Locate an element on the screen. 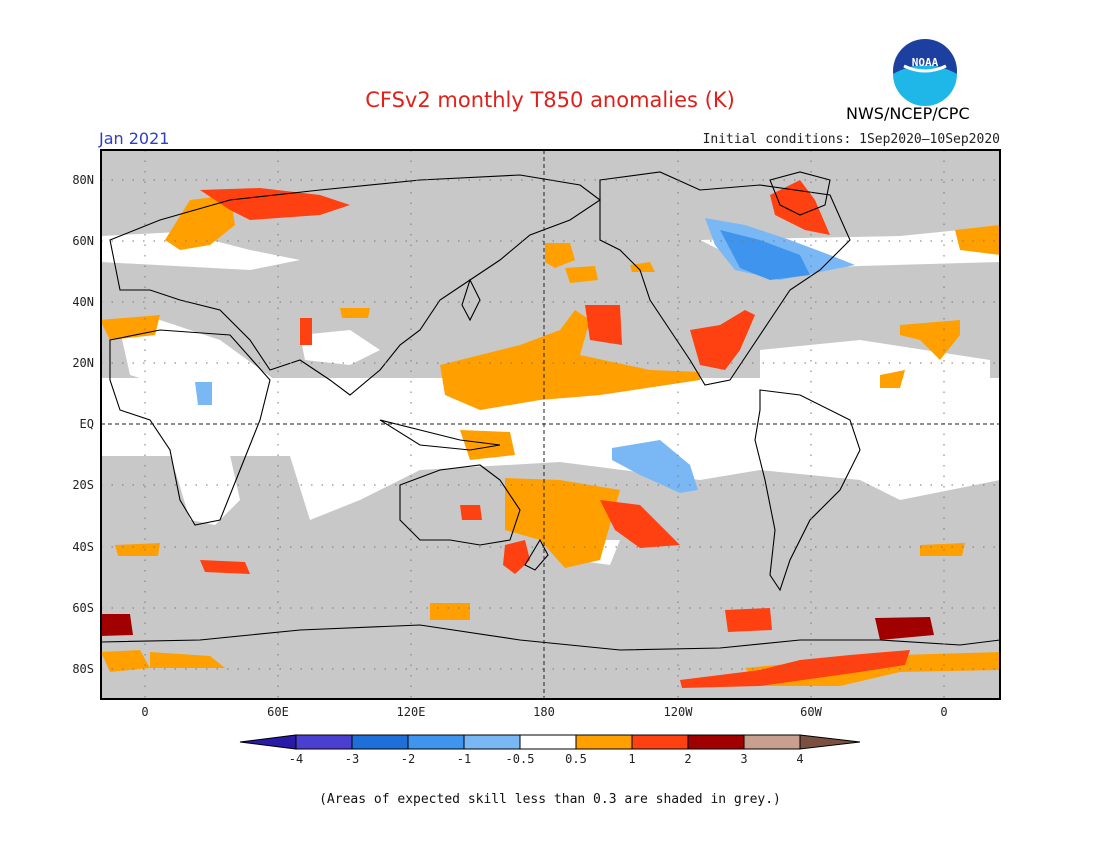  lon-label: 120E is located at coordinates (411, 712).